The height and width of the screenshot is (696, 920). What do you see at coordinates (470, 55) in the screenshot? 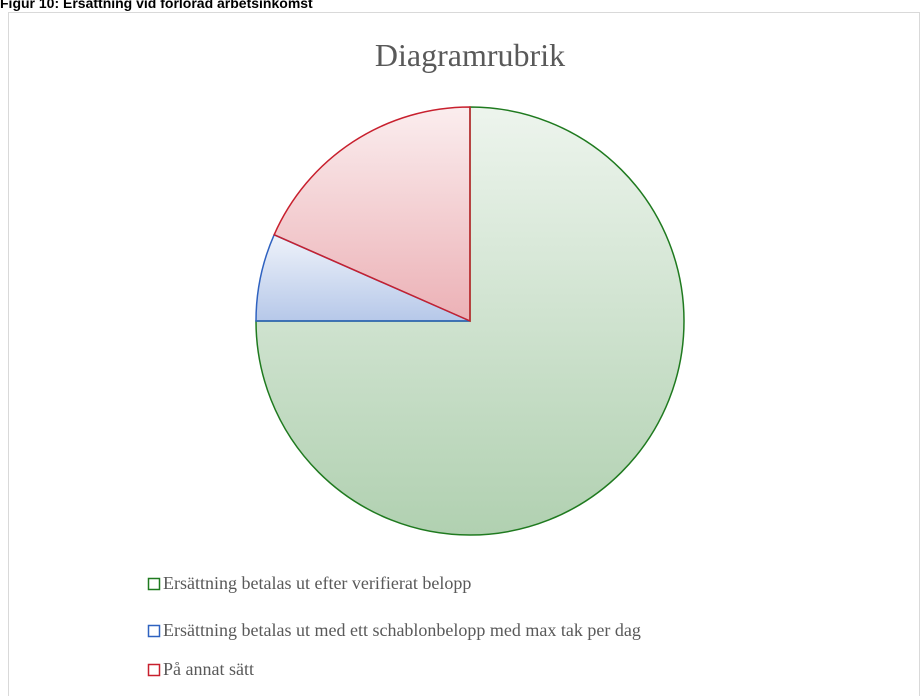
I see `chart-title: Diagramrubrik` at bounding box center [470, 55].